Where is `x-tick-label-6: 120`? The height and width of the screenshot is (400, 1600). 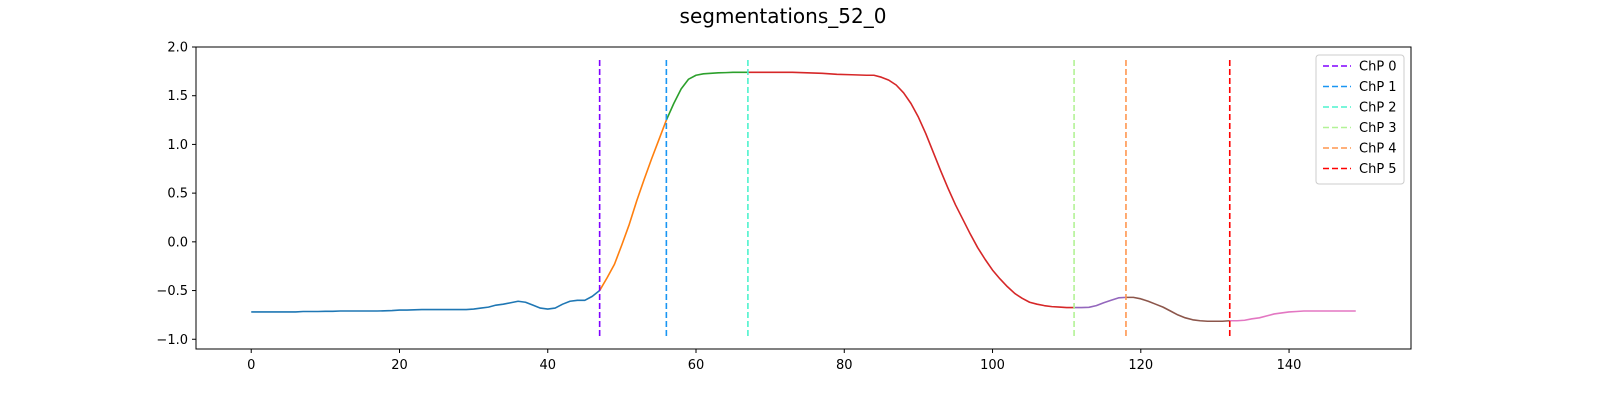 x-tick-label-6: 120 is located at coordinates (1140, 365).